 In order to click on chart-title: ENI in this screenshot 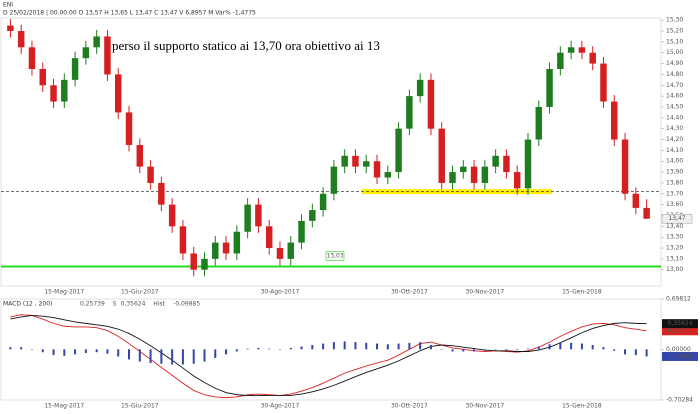, I will do `click(8, 5)`.